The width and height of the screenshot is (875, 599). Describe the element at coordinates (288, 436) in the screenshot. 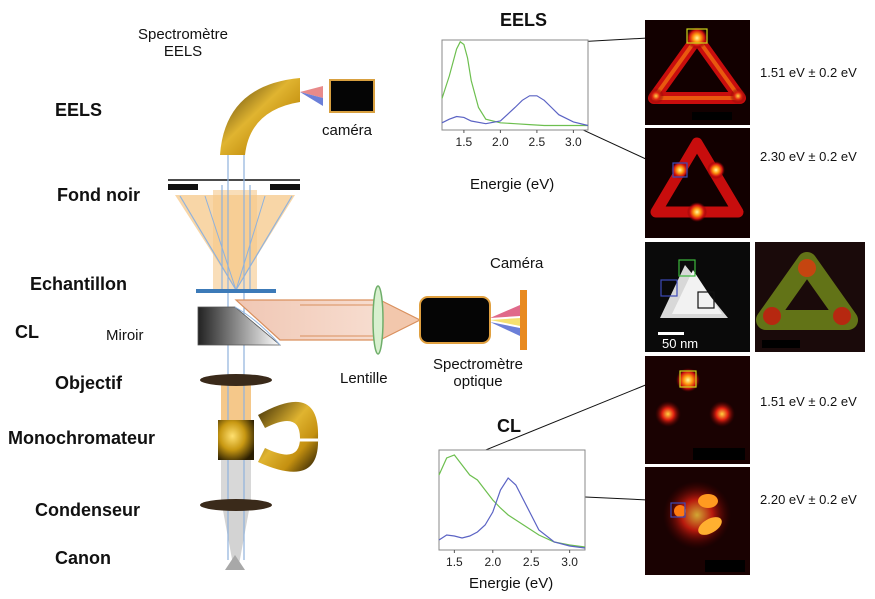

I see `monochromator-loop` at that location.